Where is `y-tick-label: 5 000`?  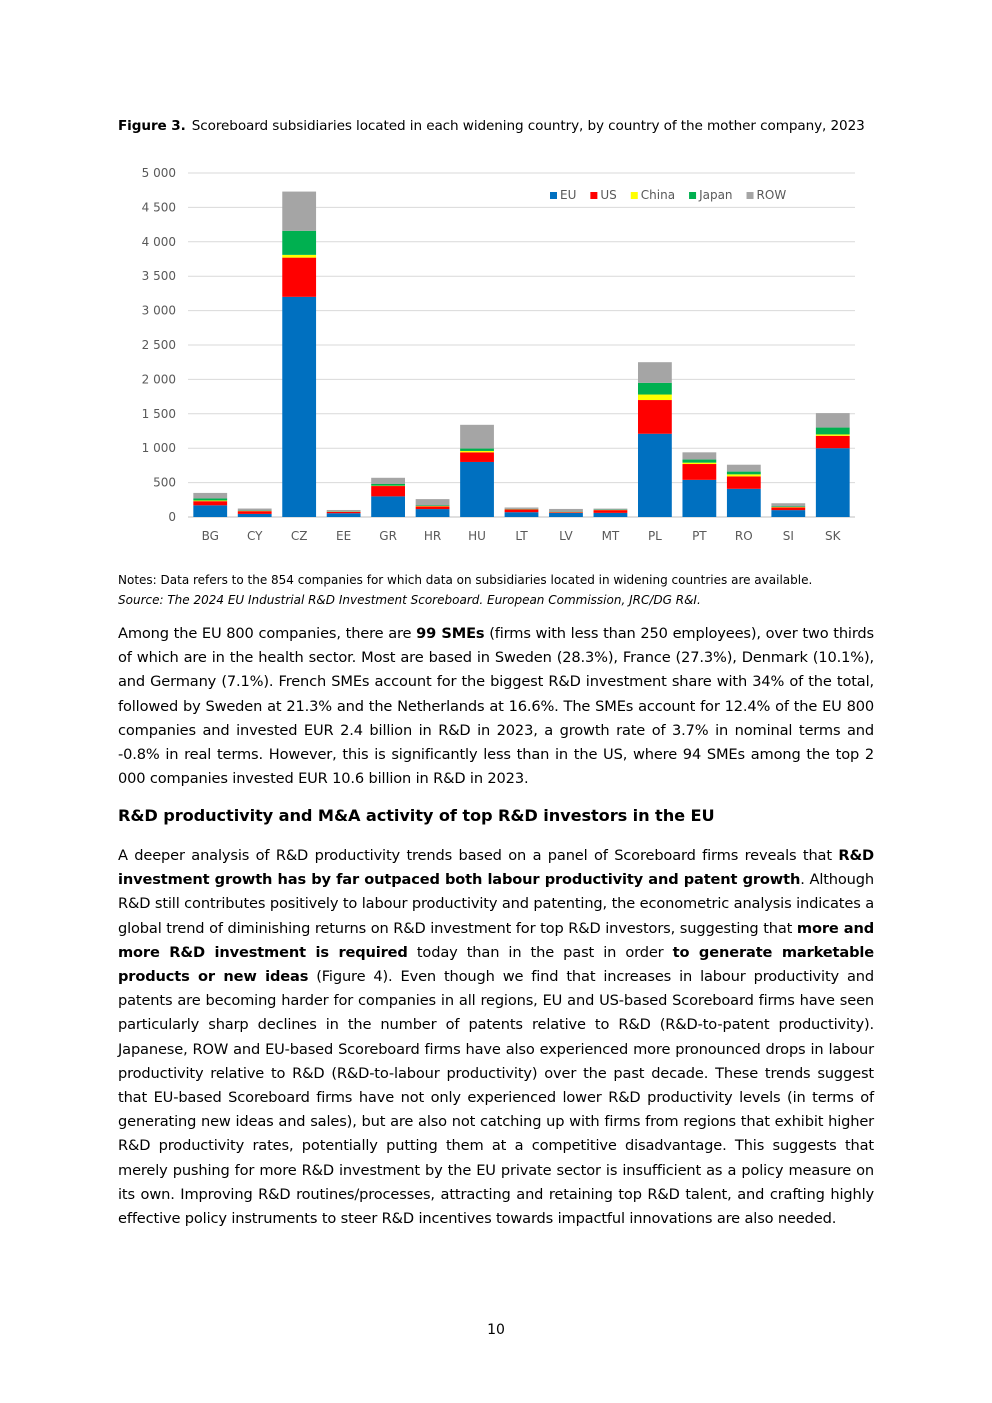
y-tick-label: 5 000 is located at coordinates (159, 173).